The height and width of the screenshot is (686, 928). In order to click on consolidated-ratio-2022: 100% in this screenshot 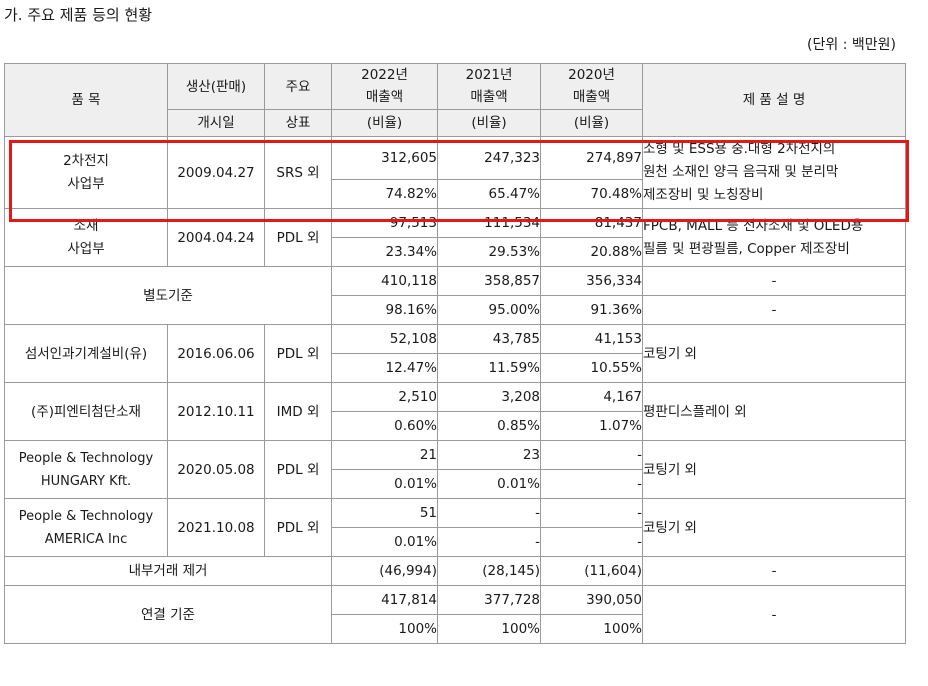, I will do `click(384, 629)`.